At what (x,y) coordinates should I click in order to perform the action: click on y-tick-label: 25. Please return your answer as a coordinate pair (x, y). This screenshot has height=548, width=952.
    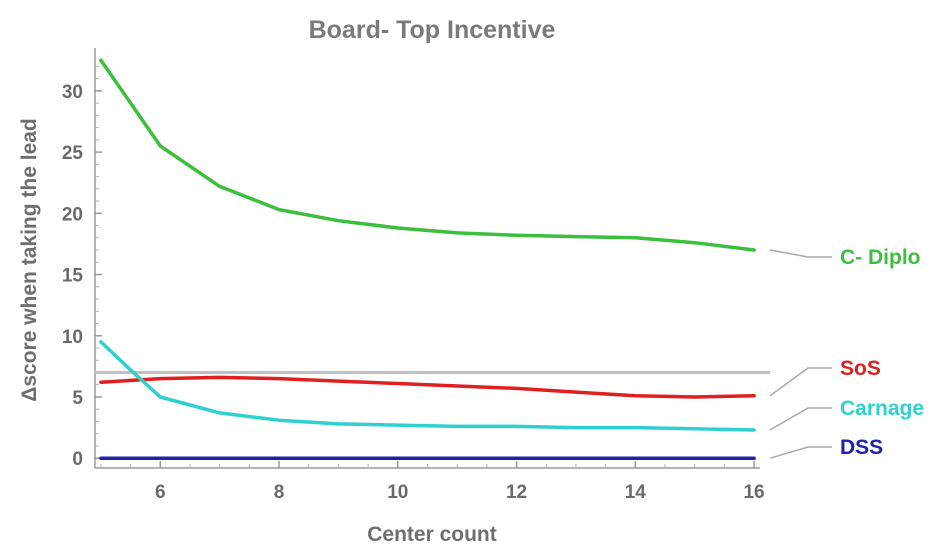
    Looking at the image, I should click on (73, 153).